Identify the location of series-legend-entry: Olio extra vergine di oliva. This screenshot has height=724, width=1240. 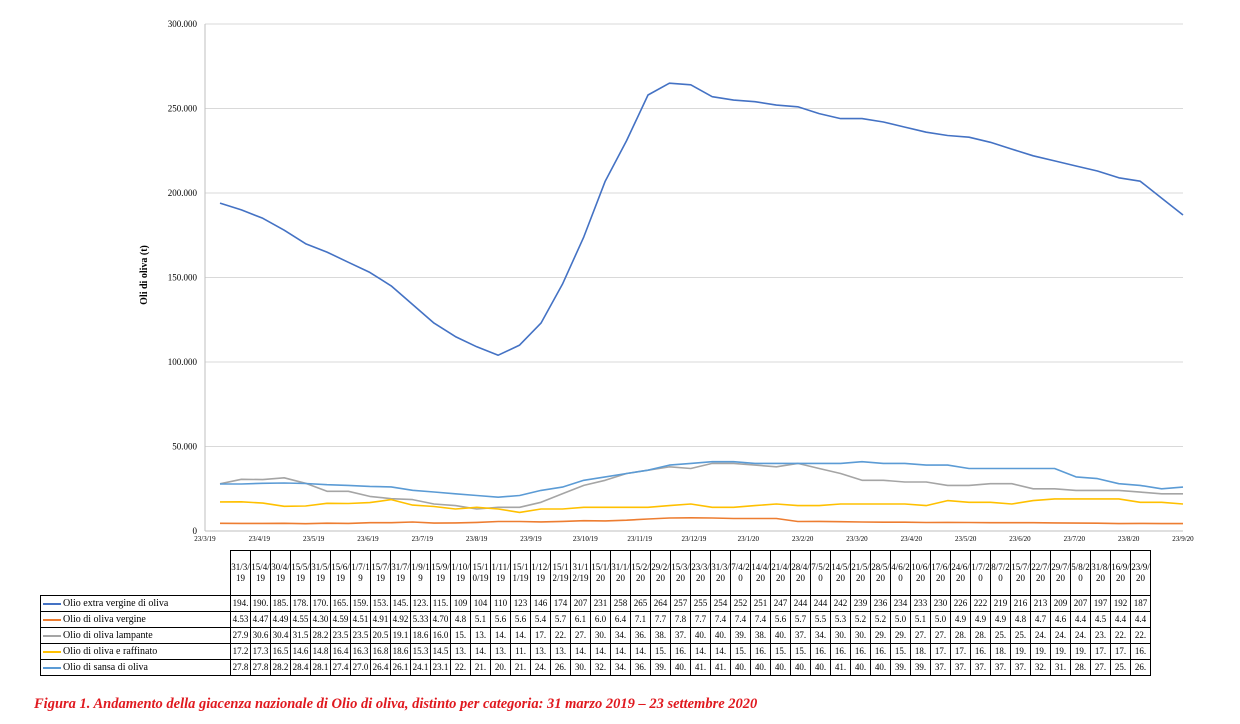
(135, 603).